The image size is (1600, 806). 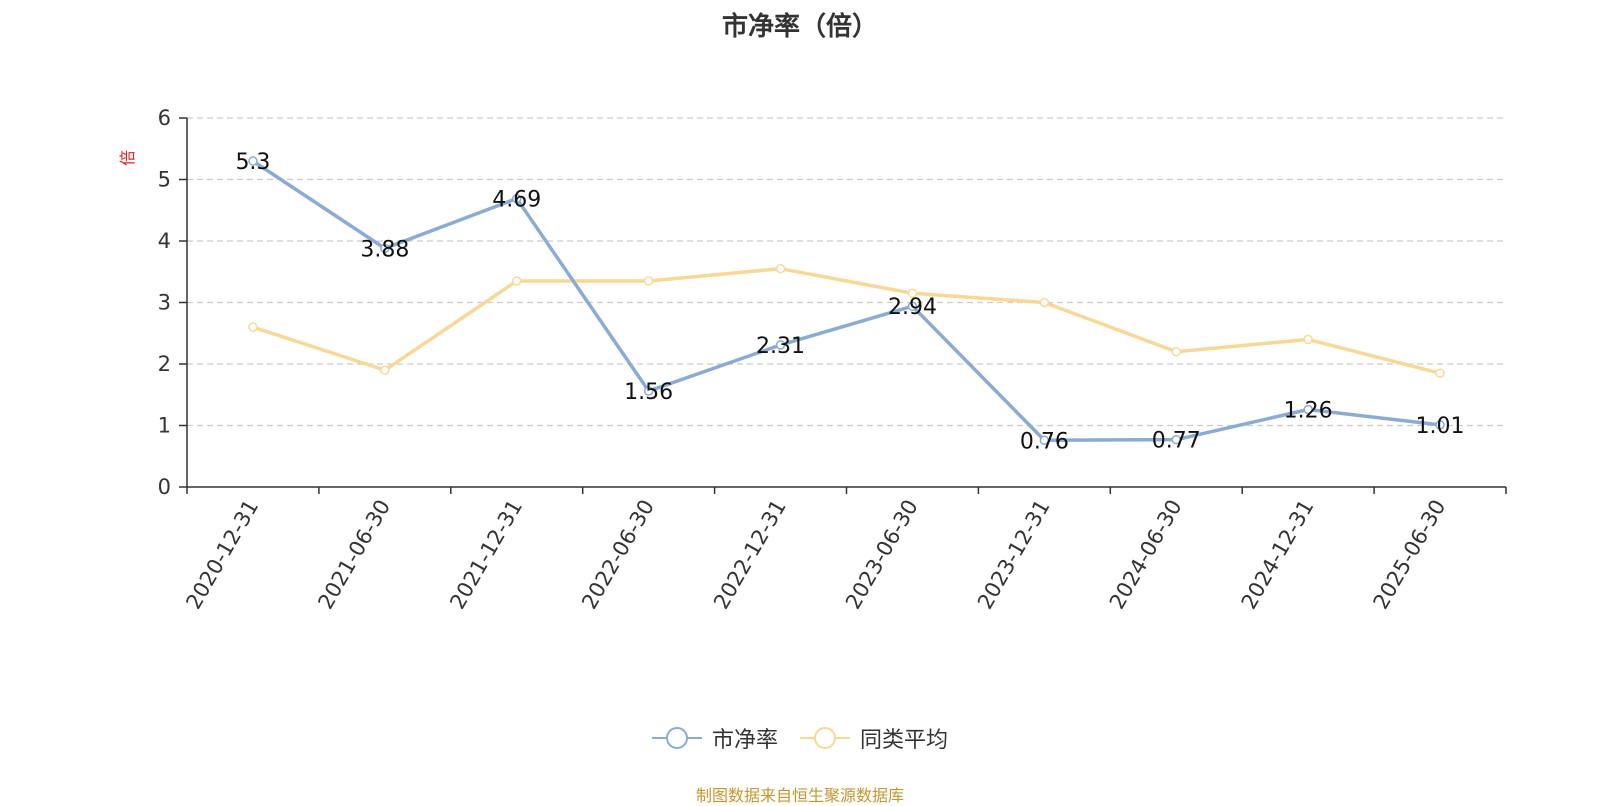 I want to click on x-tick-label: 2024-06-30, so click(x=1146, y=555).